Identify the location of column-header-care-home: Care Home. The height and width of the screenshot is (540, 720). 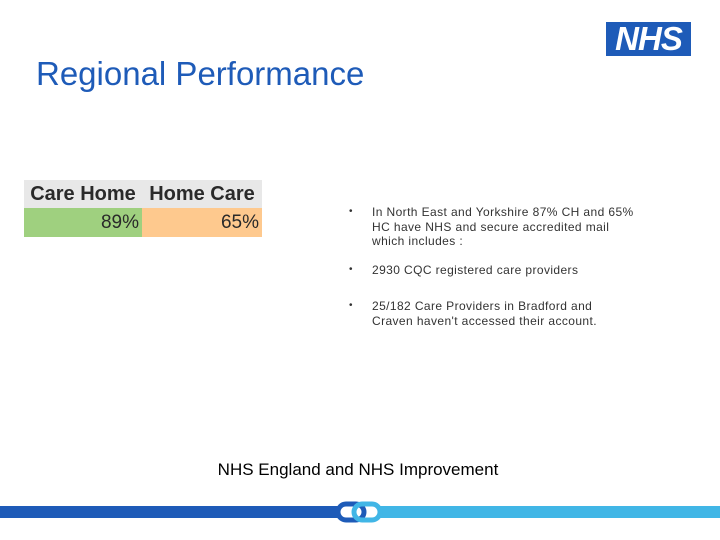
(83, 194).